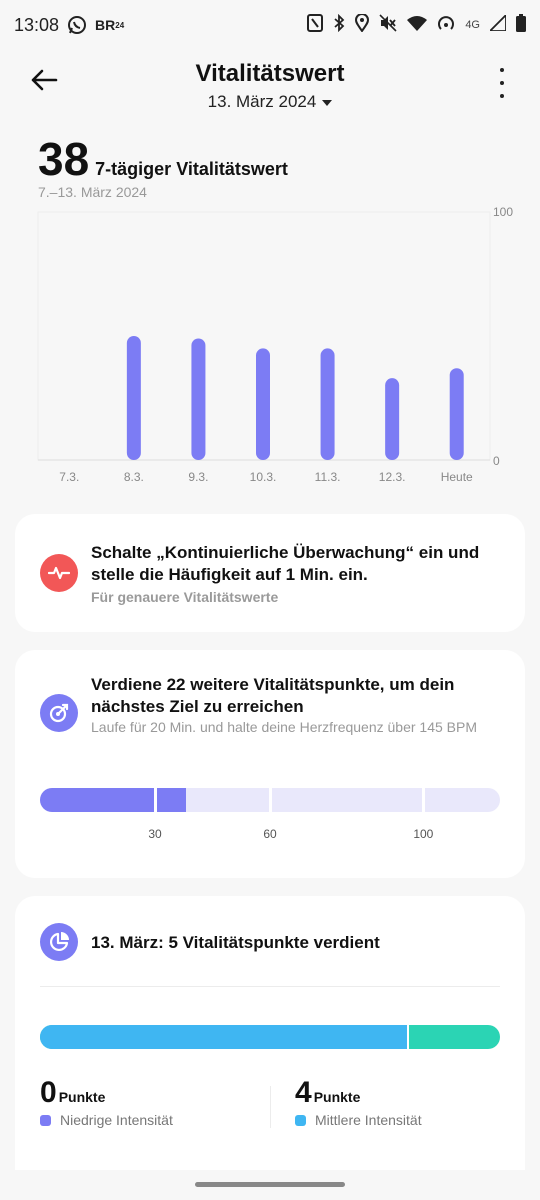  I want to click on monitoring-tip-subtitle: Für genauere Vitalitätswerte, so click(185, 597).